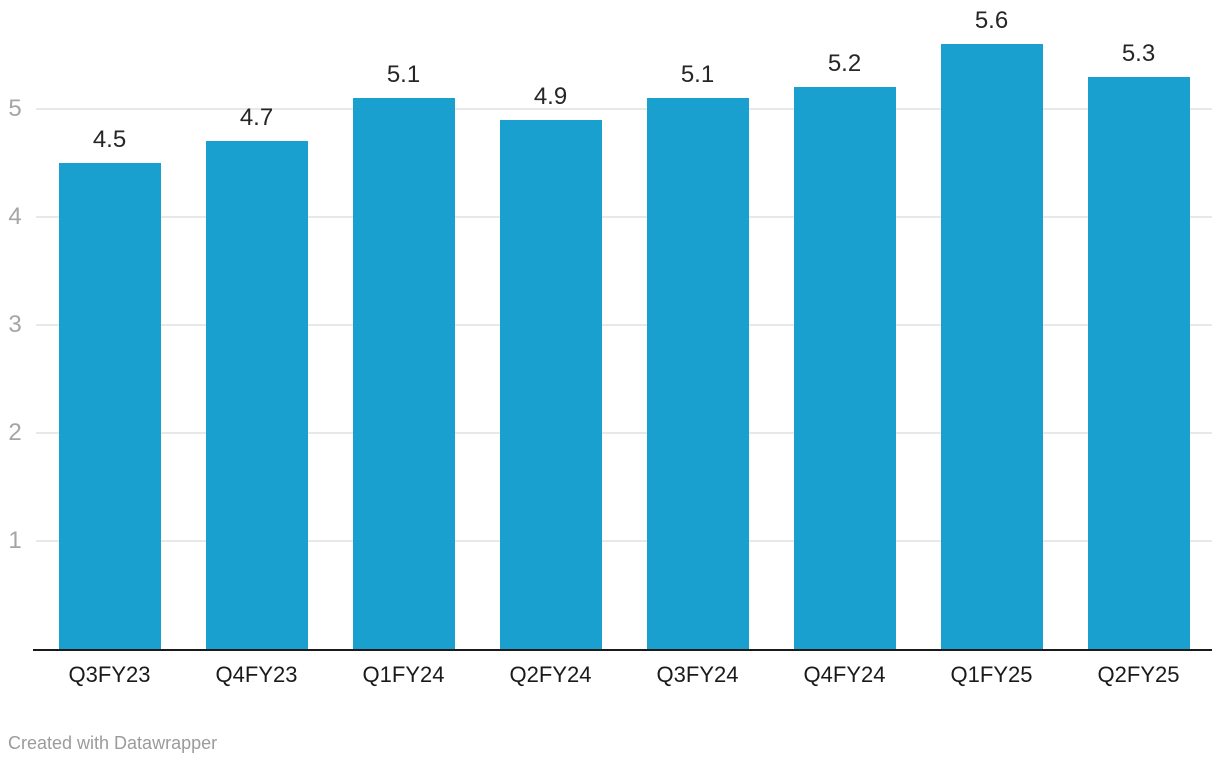 The width and height of the screenshot is (1220, 768). What do you see at coordinates (109, 674) in the screenshot?
I see `x-axis-tick-label: Q3FY23` at bounding box center [109, 674].